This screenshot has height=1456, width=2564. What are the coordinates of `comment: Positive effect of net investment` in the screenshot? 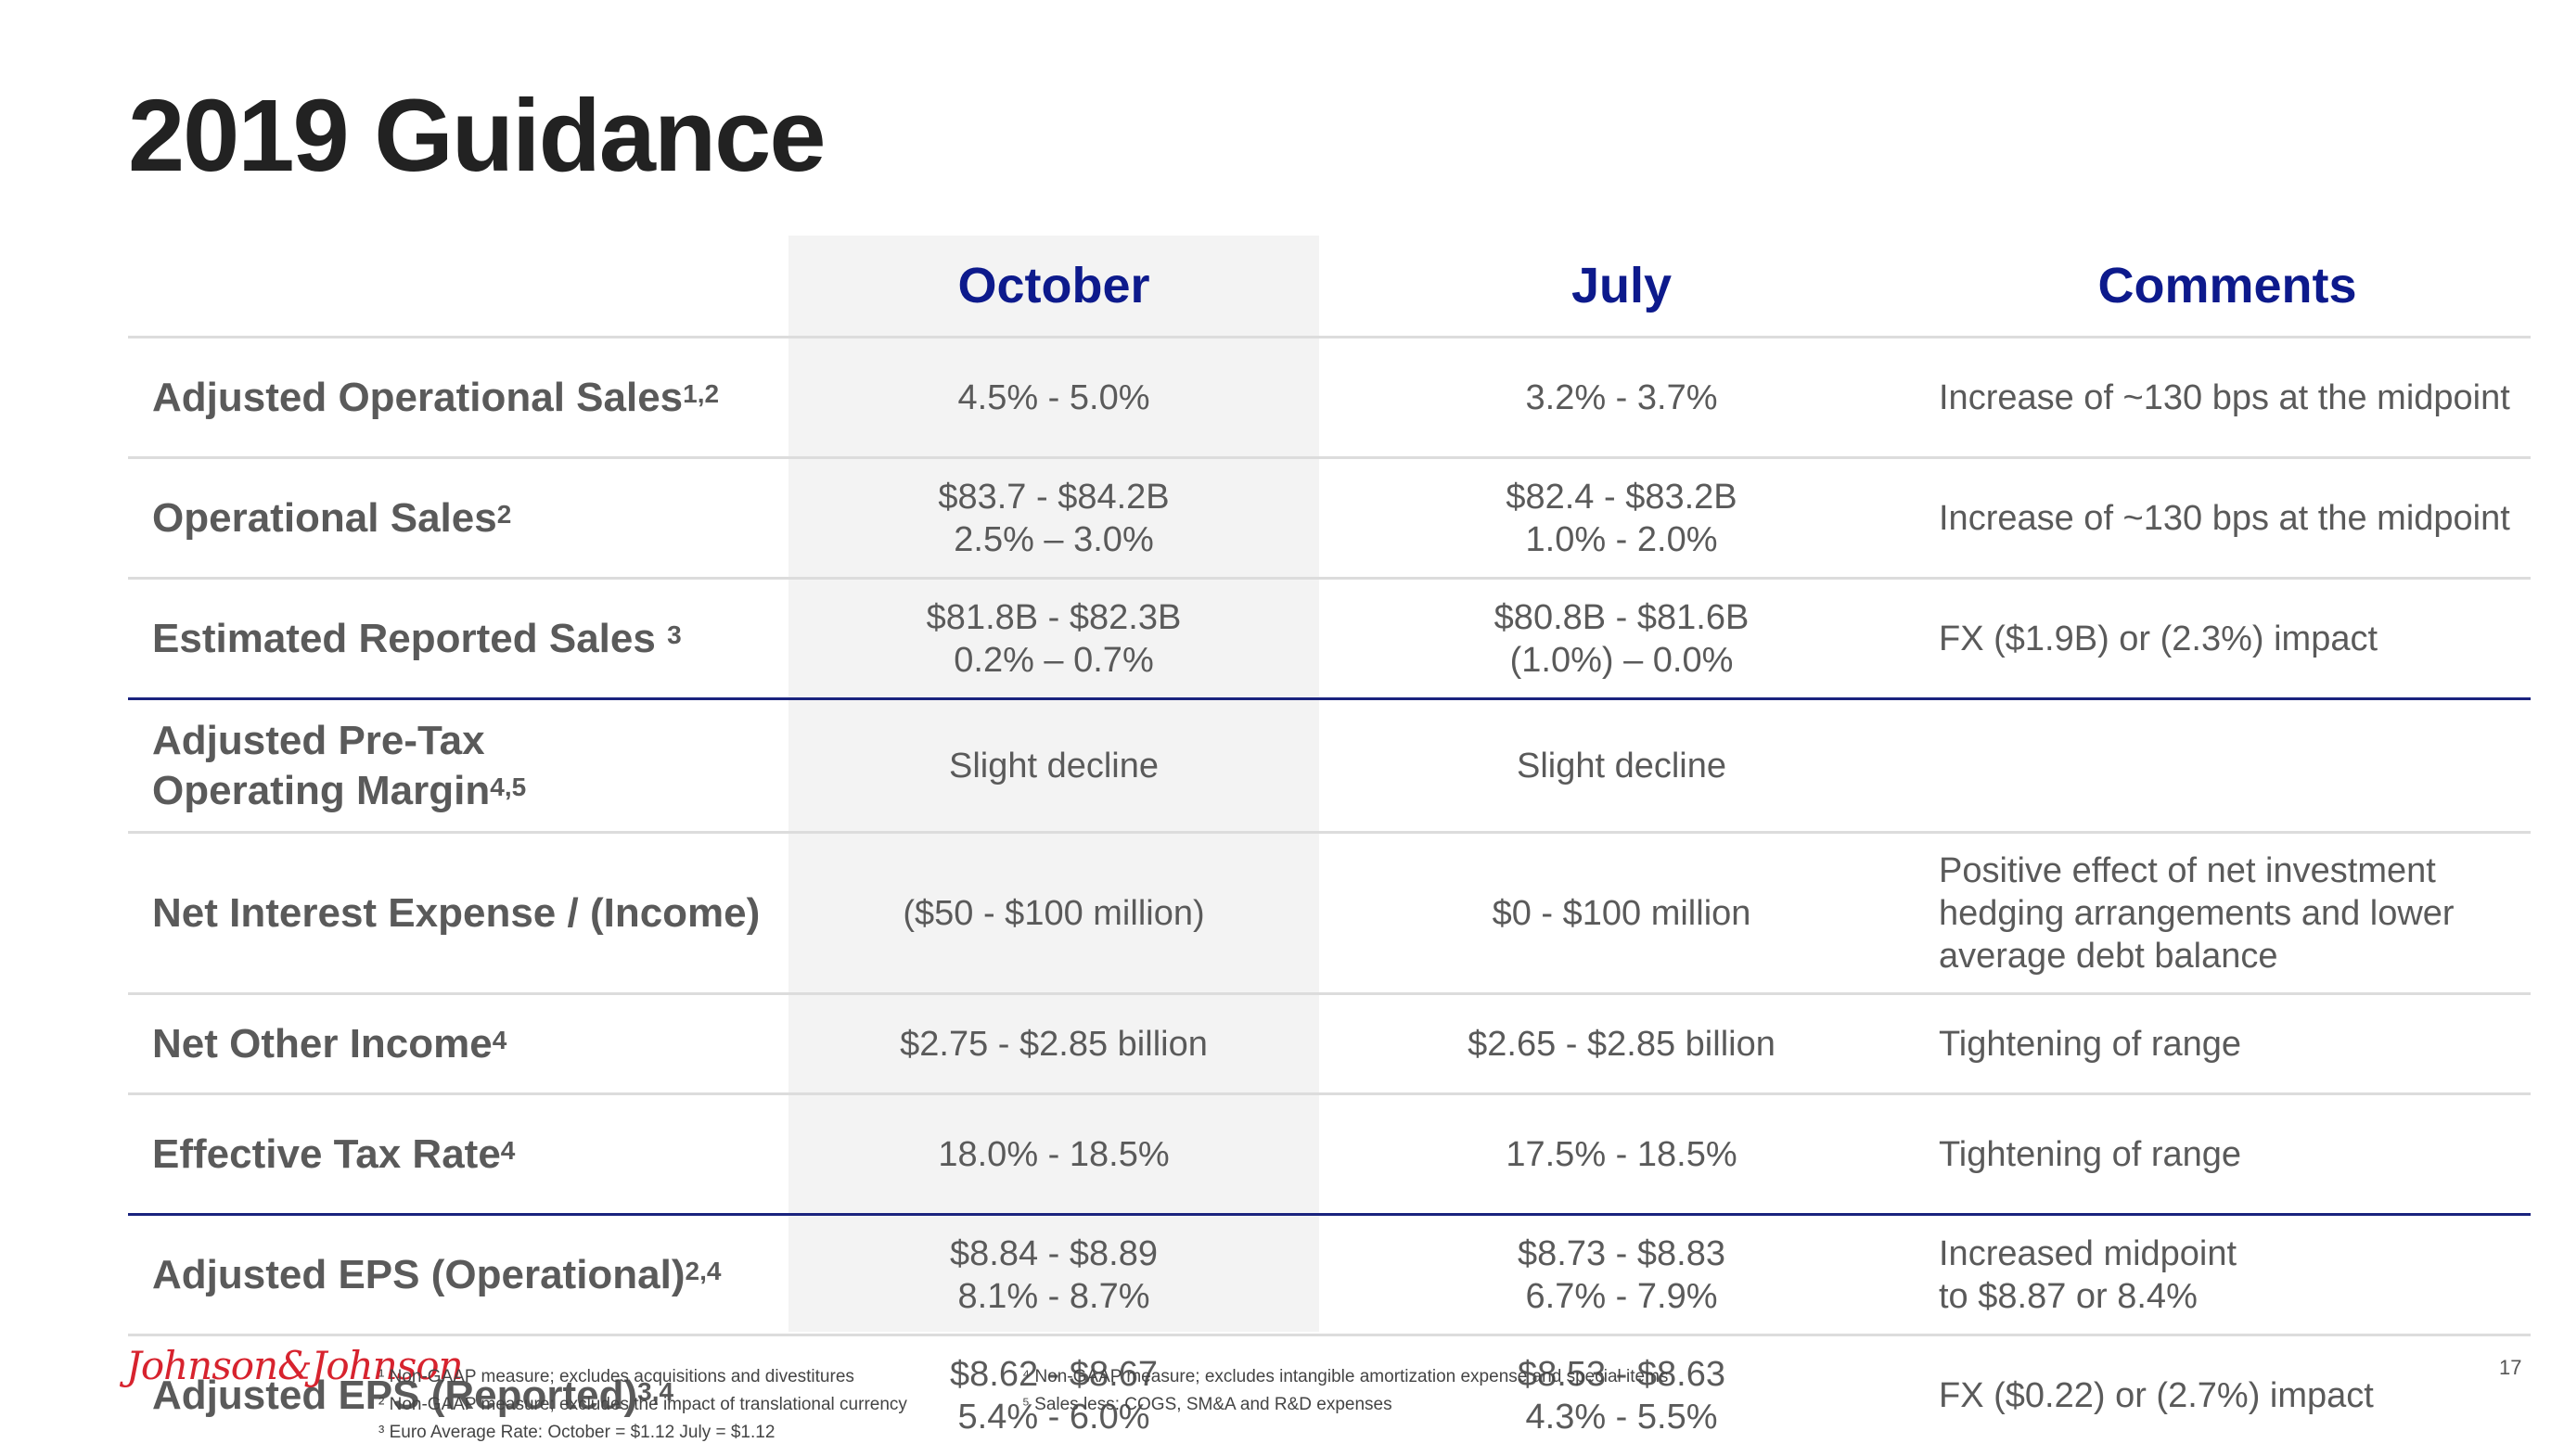 It's located at (2187, 870).